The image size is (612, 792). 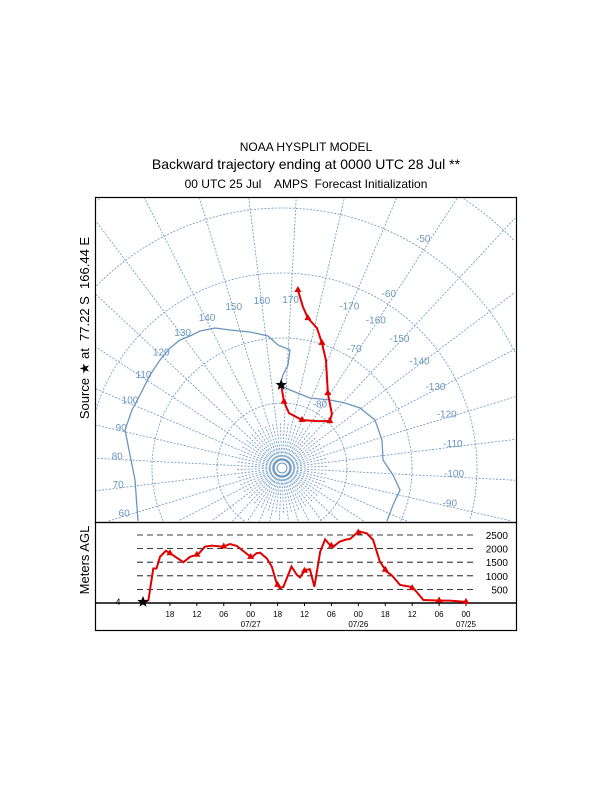 What do you see at coordinates (251, 624) in the screenshot?
I see `date-label: 07/27` at bounding box center [251, 624].